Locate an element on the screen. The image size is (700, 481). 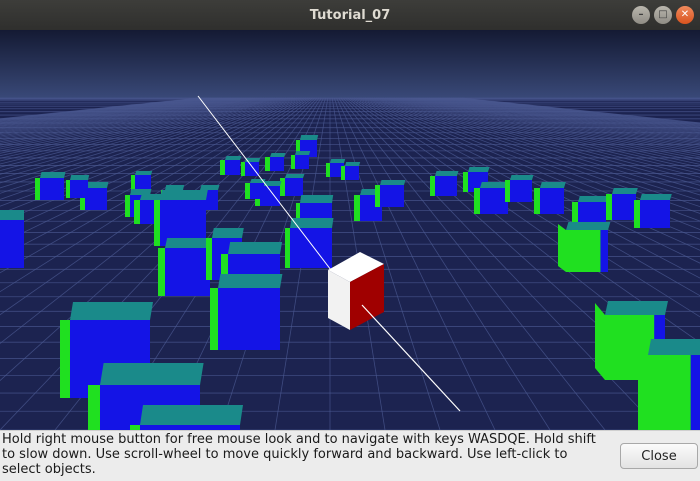
selected-cube-side-face is located at coordinates (367, 297).